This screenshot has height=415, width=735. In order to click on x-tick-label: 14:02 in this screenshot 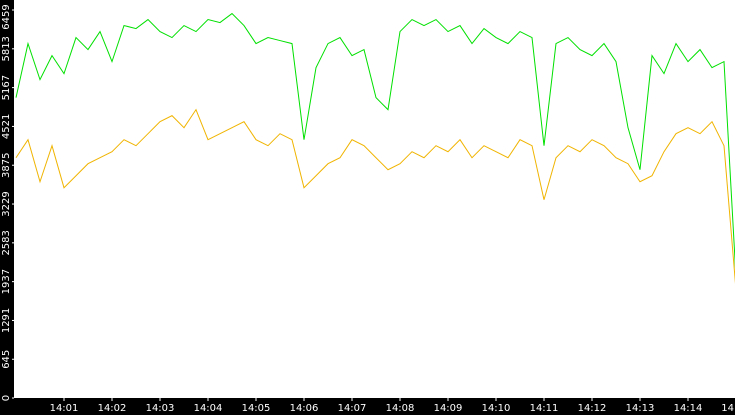, I will do `click(112, 408)`.